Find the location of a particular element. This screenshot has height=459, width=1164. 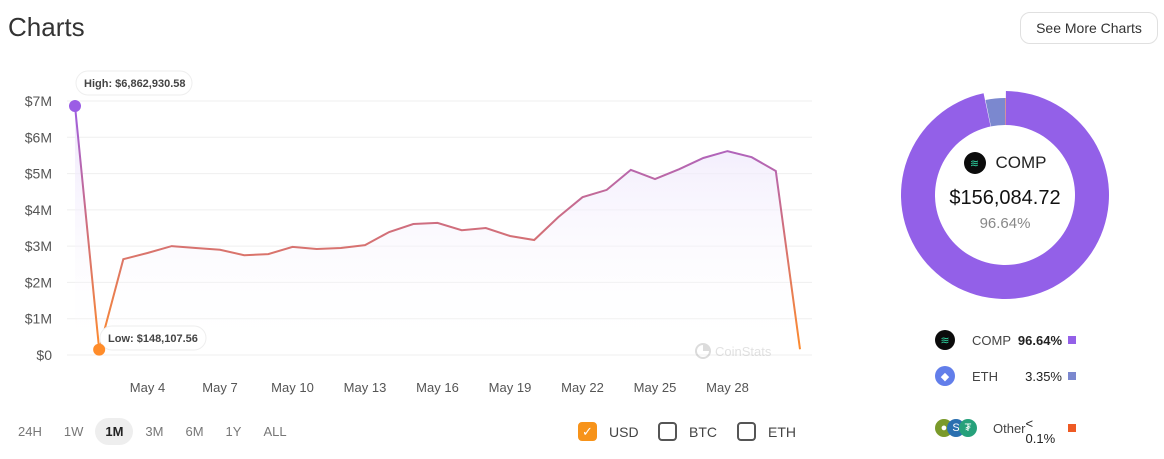

y-tick-label: $4M is located at coordinates (38, 210).